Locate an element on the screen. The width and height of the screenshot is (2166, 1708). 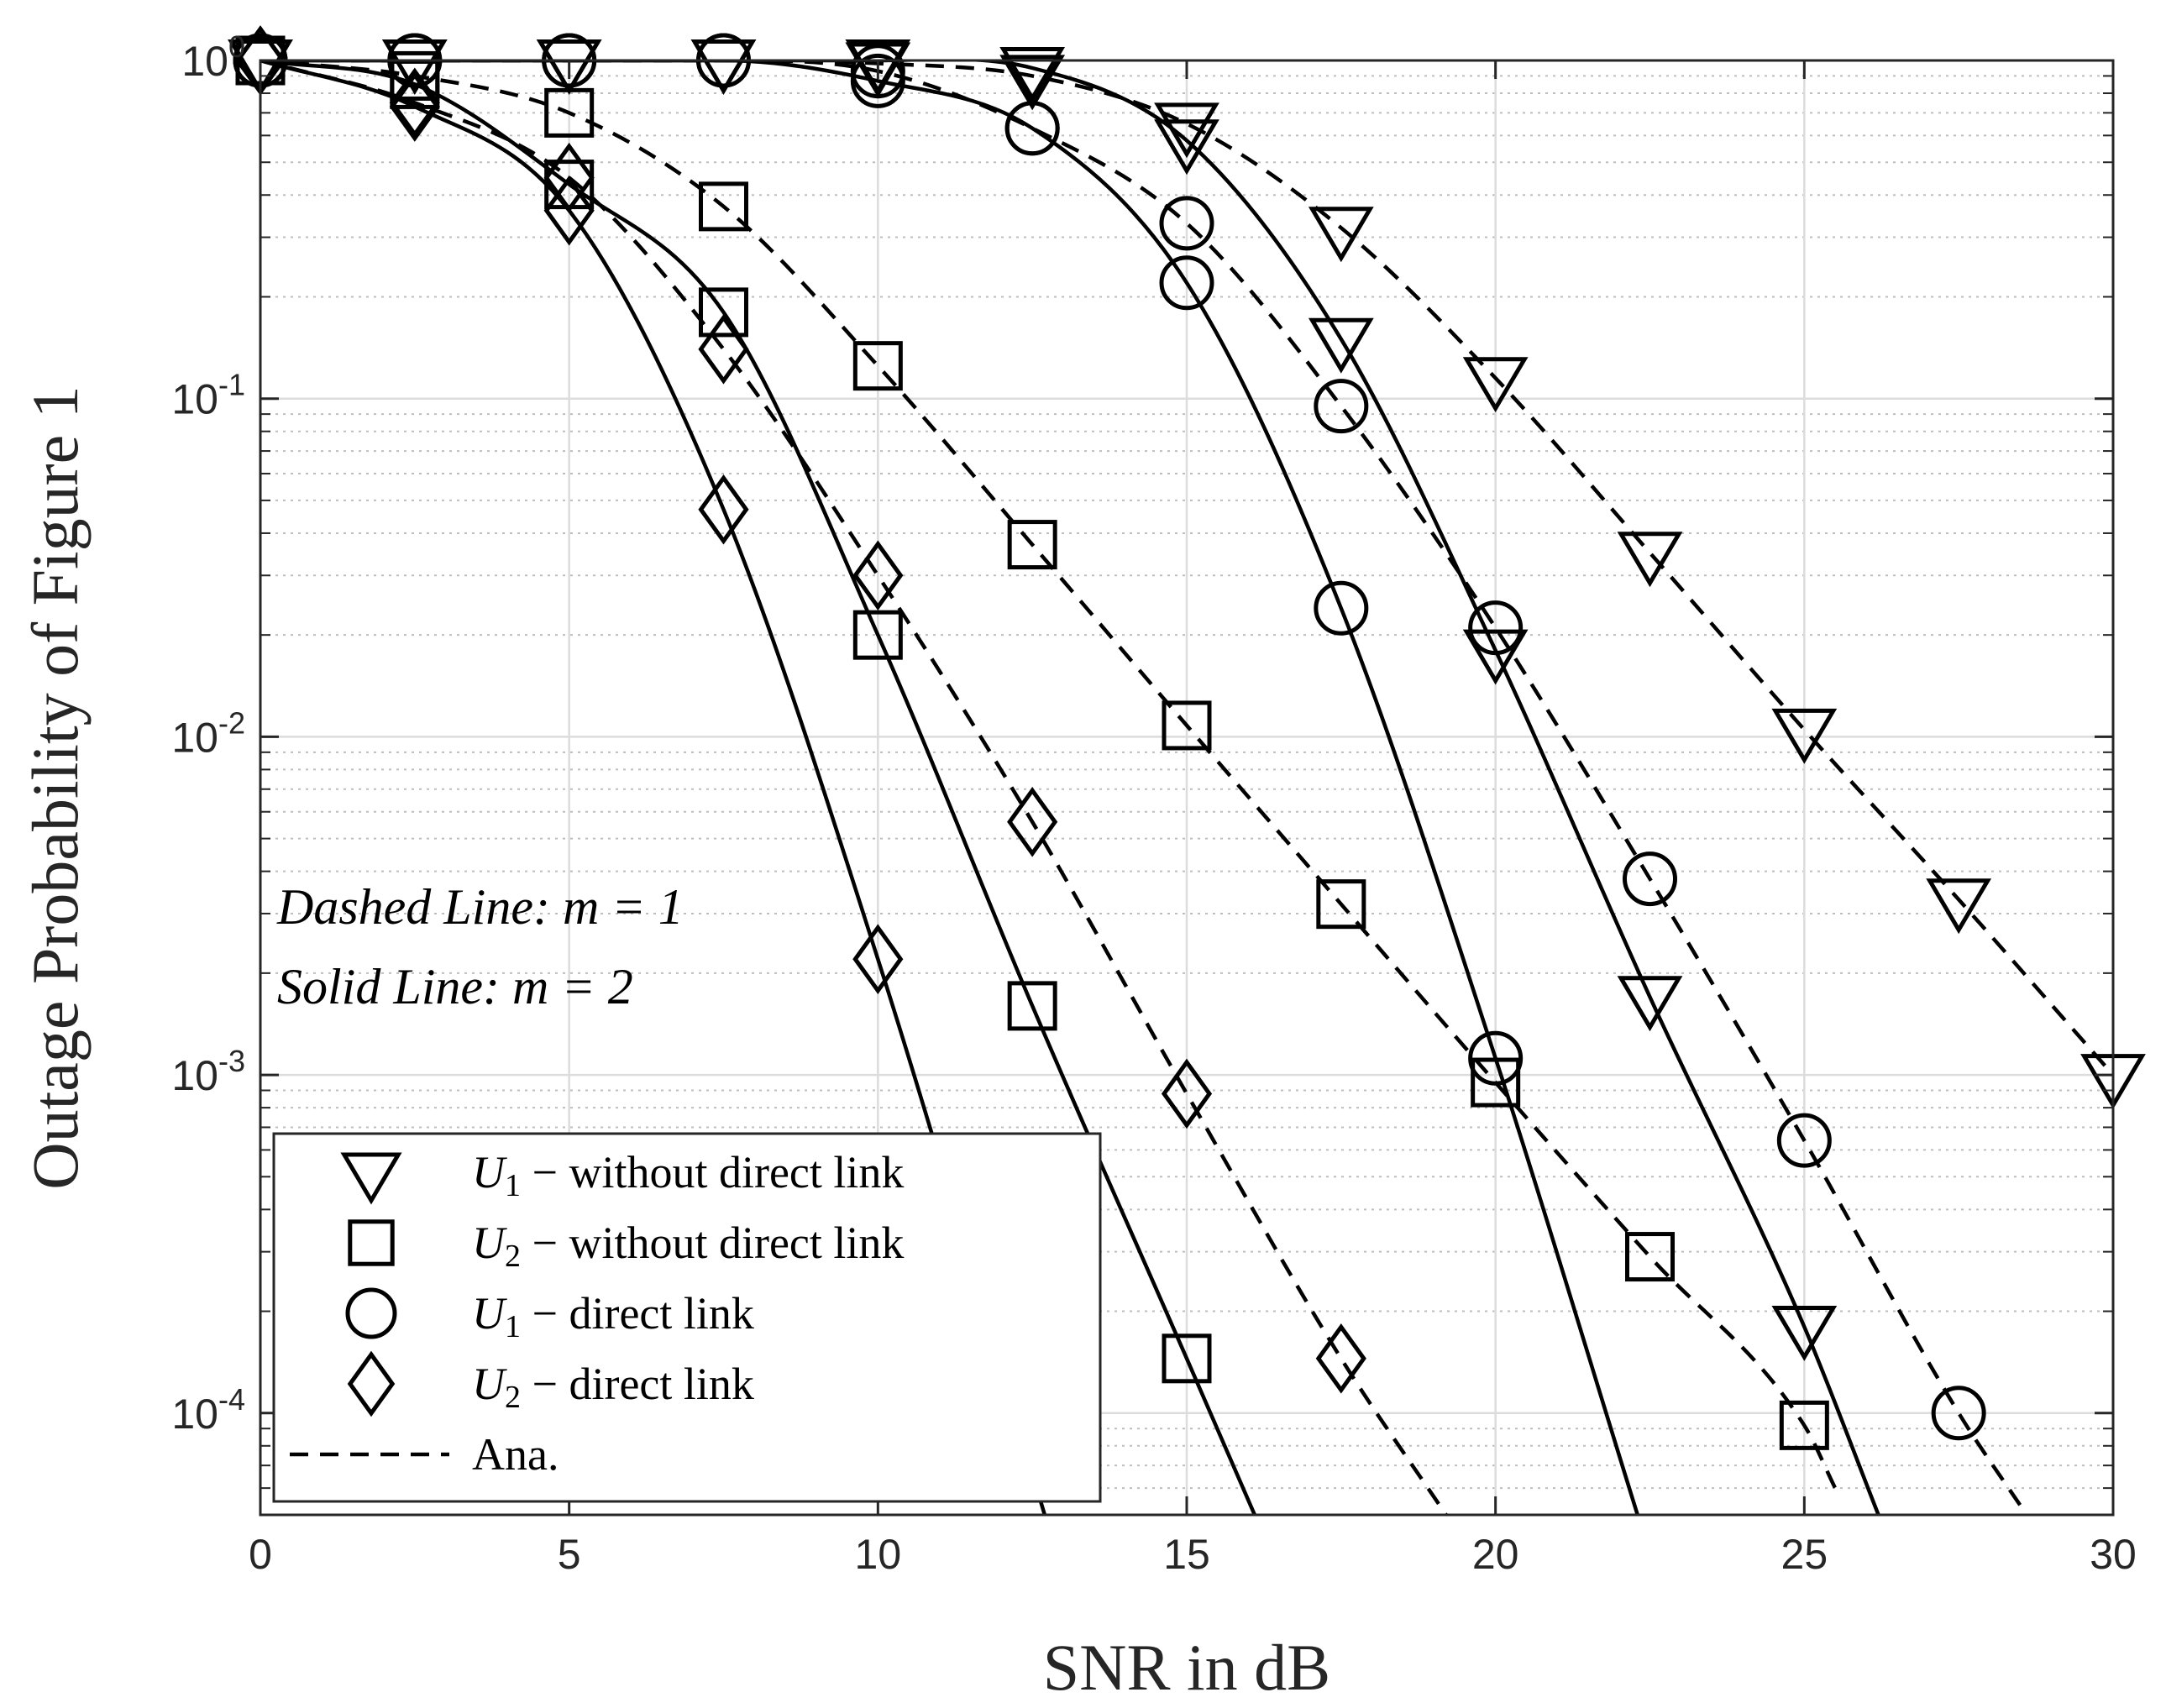
legend-square-icon is located at coordinates (371, 1242).